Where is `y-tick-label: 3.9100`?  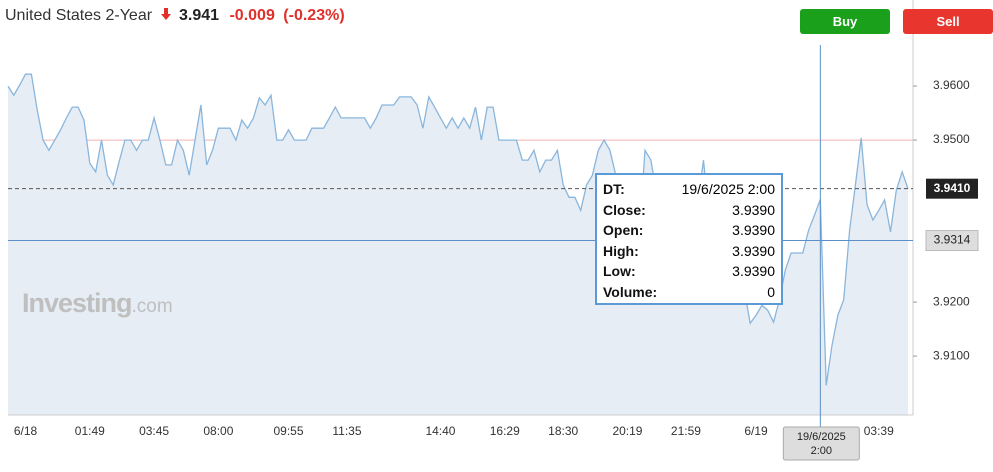
y-tick-label: 3.9100 is located at coordinates (951, 355).